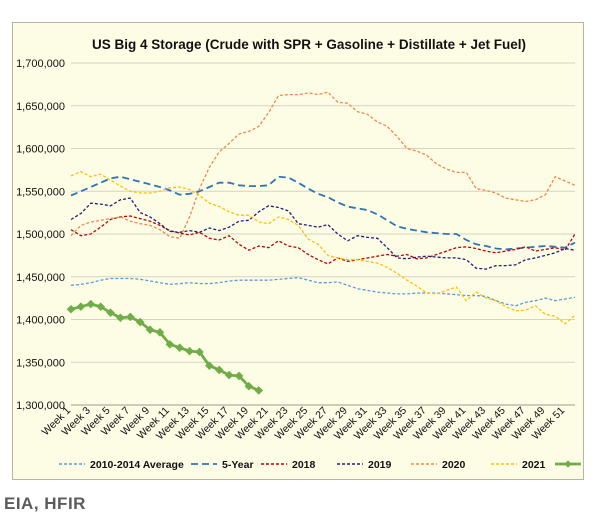 The width and height of the screenshot is (600, 526). What do you see at coordinates (40, 150) in the screenshot?
I see `y-tick-label: 1,600,000` at bounding box center [40, 150].